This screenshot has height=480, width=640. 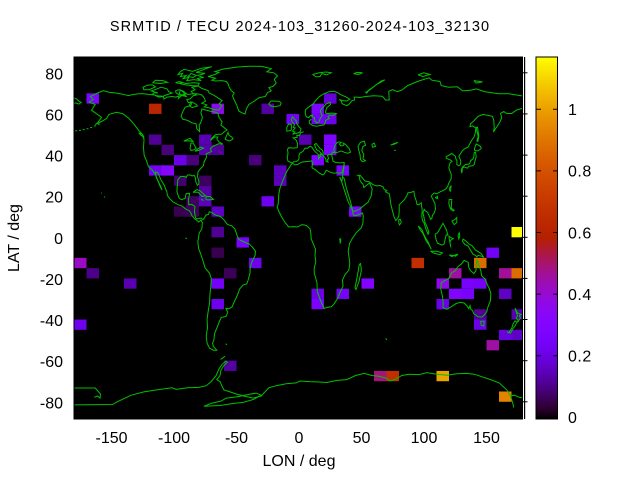 What do you see at coordinates (572, 110) in the screenshot?
I see `svg-text: 1` at bounding box center [572, 110].